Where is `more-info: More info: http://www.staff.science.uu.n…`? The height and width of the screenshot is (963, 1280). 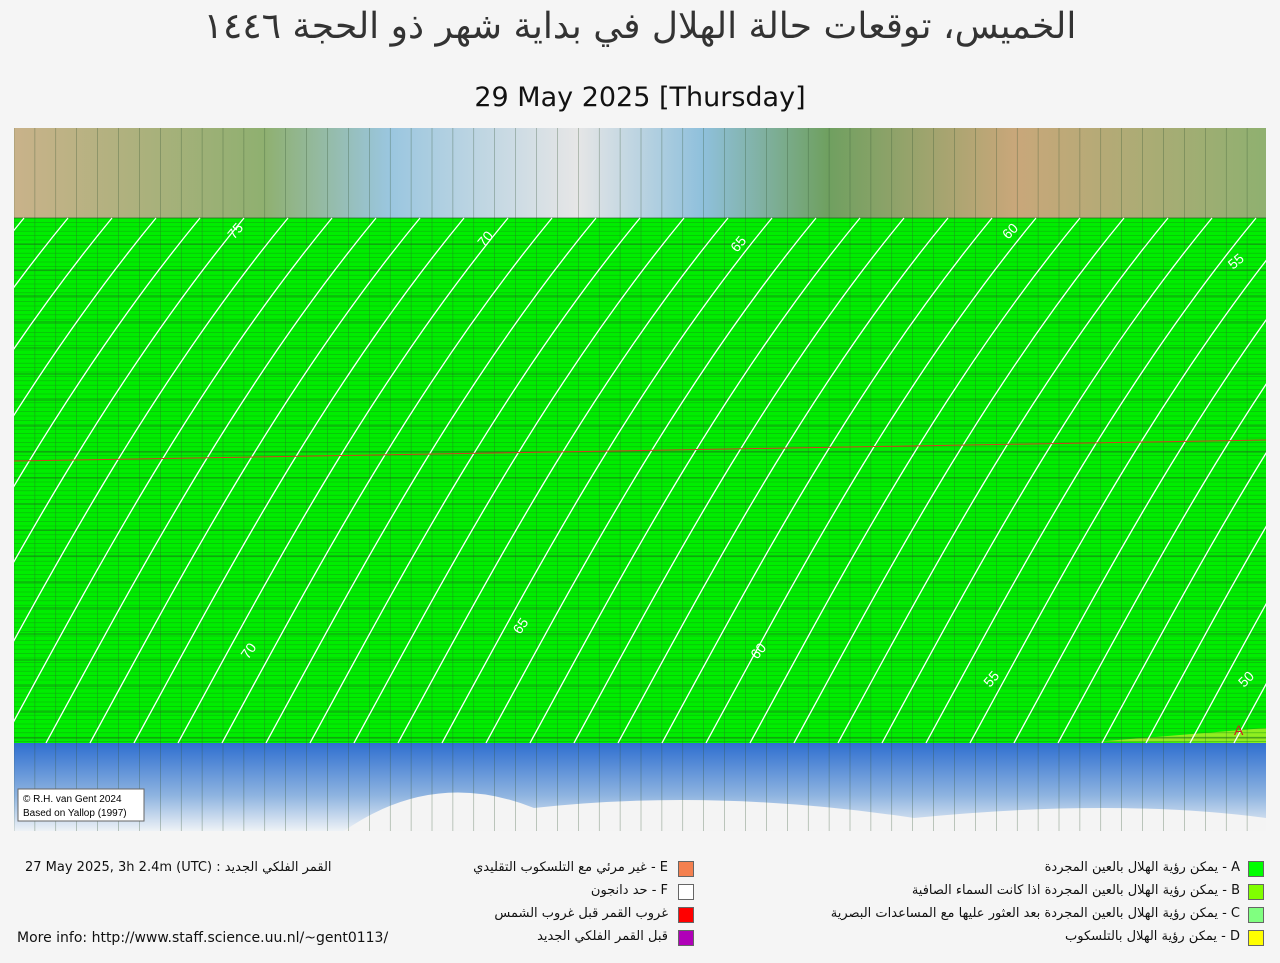
more-info: More info: http://www.staff.science.uu.n… is located at coordinates (203, 938).